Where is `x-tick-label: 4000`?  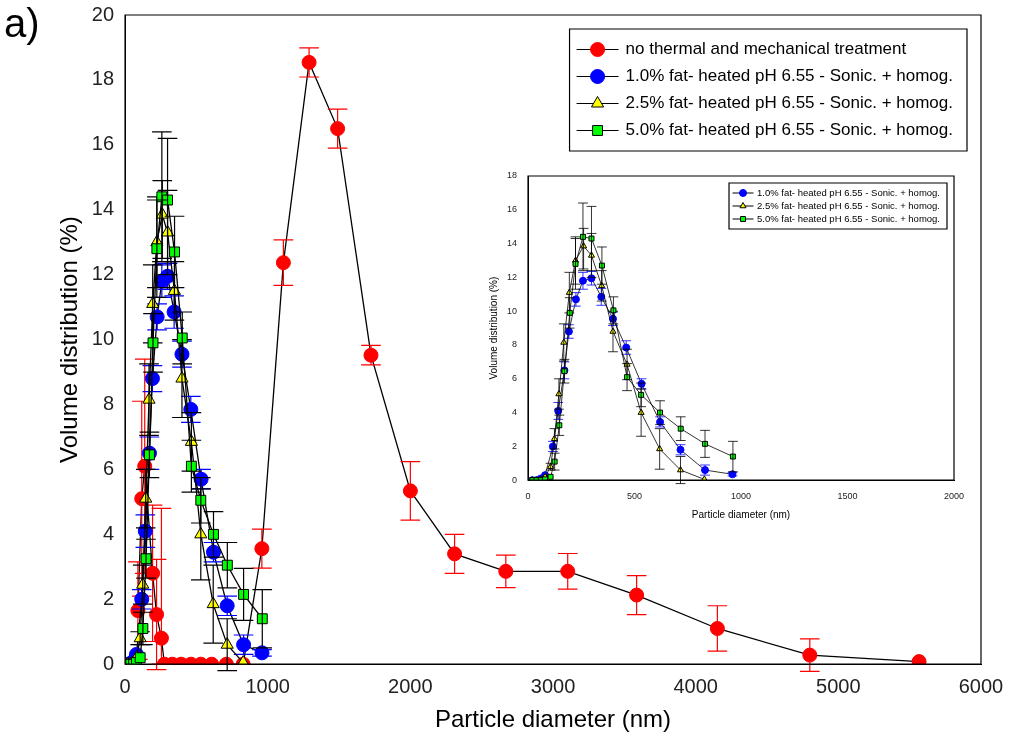
x-tick-label: 4000 is located at coordinates (695, 685).